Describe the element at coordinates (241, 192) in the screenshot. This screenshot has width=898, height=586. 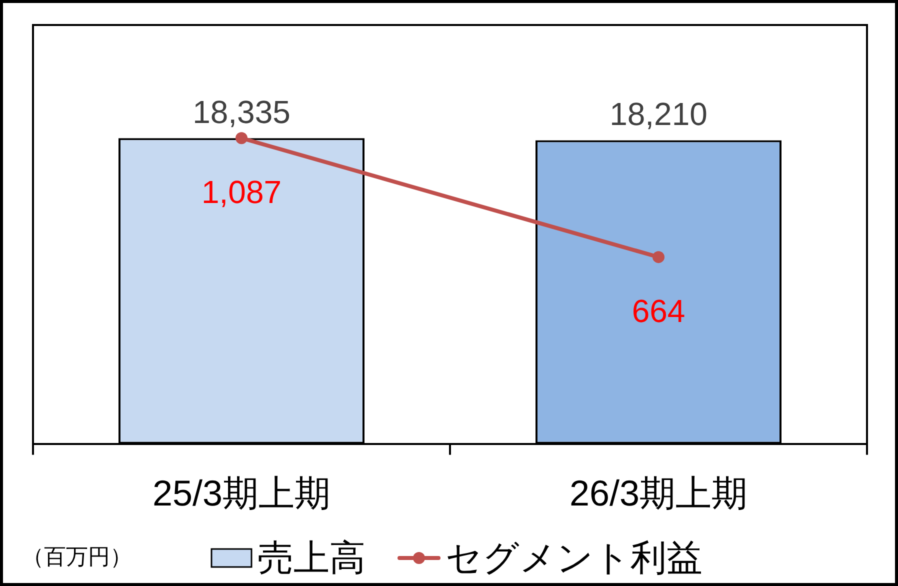
I see `data-label: 1,087` at that location.